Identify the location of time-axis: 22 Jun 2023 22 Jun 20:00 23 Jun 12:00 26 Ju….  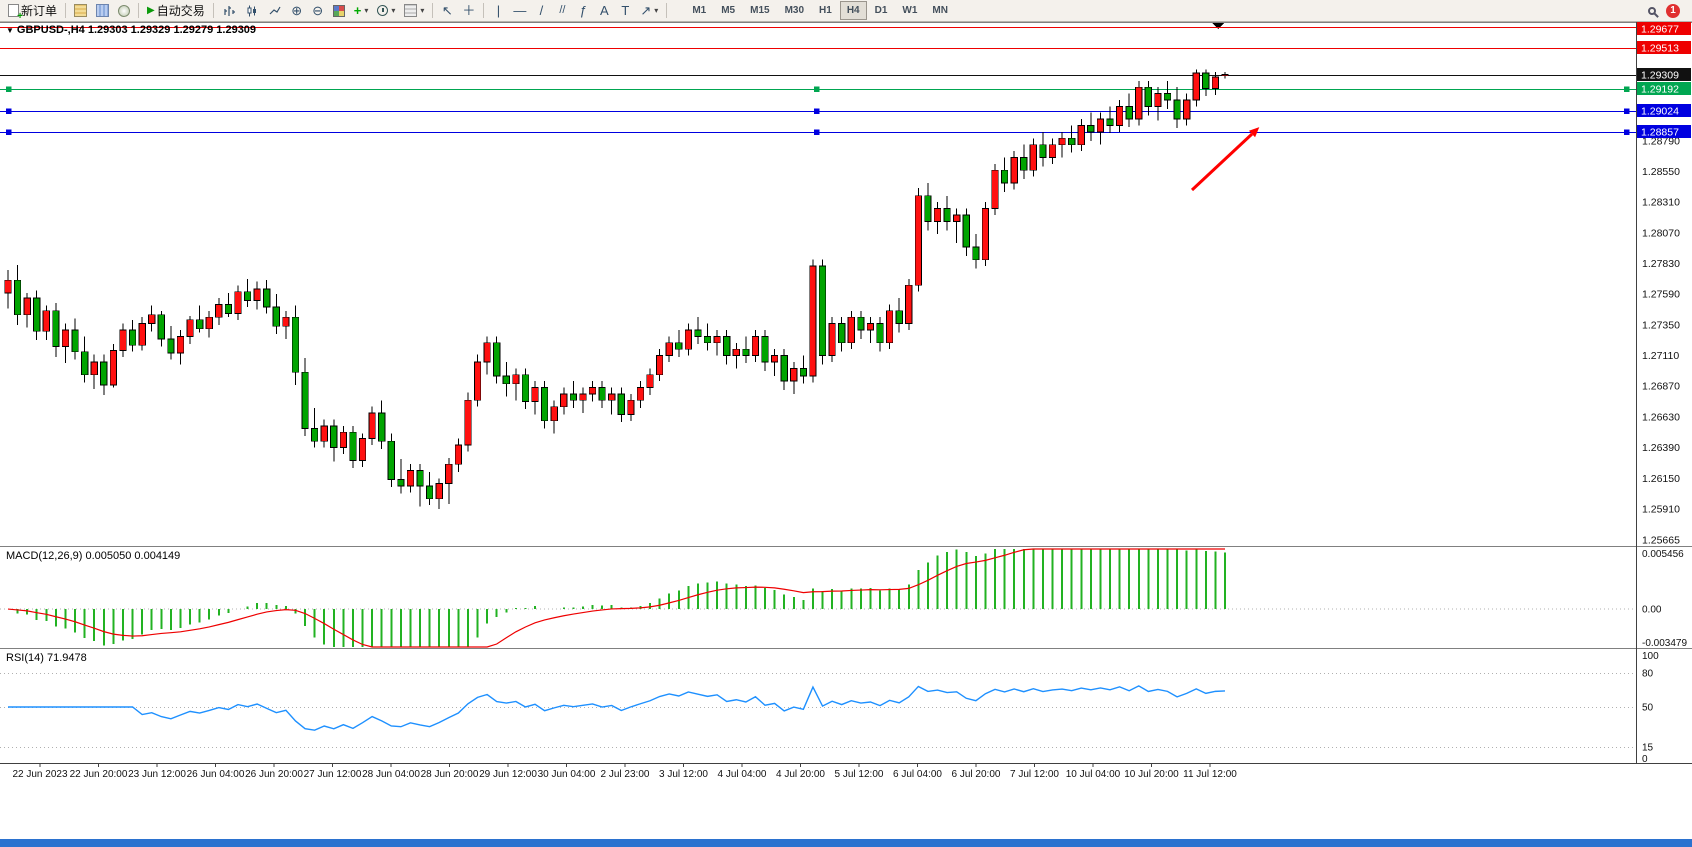
(624, 771).